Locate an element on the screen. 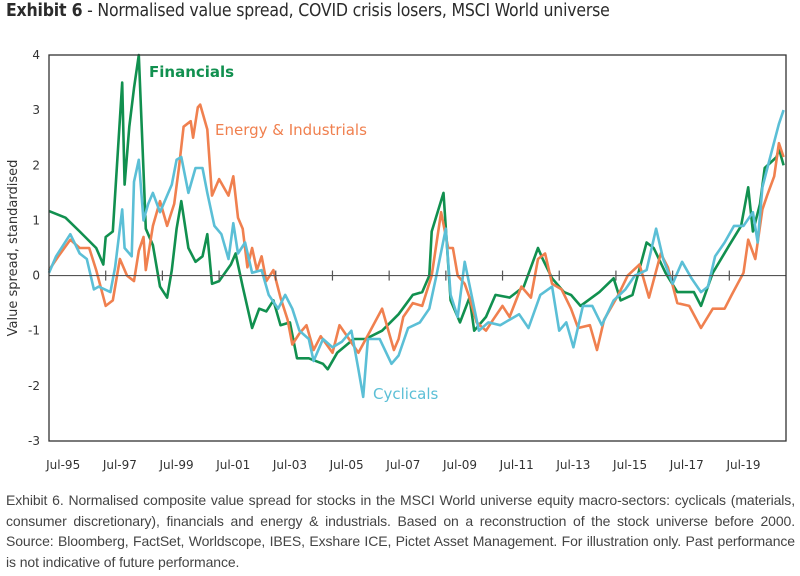 The height and width of the screenshot is (576, 800). y-tick-label: 1 is located at coordinates (36, 220).